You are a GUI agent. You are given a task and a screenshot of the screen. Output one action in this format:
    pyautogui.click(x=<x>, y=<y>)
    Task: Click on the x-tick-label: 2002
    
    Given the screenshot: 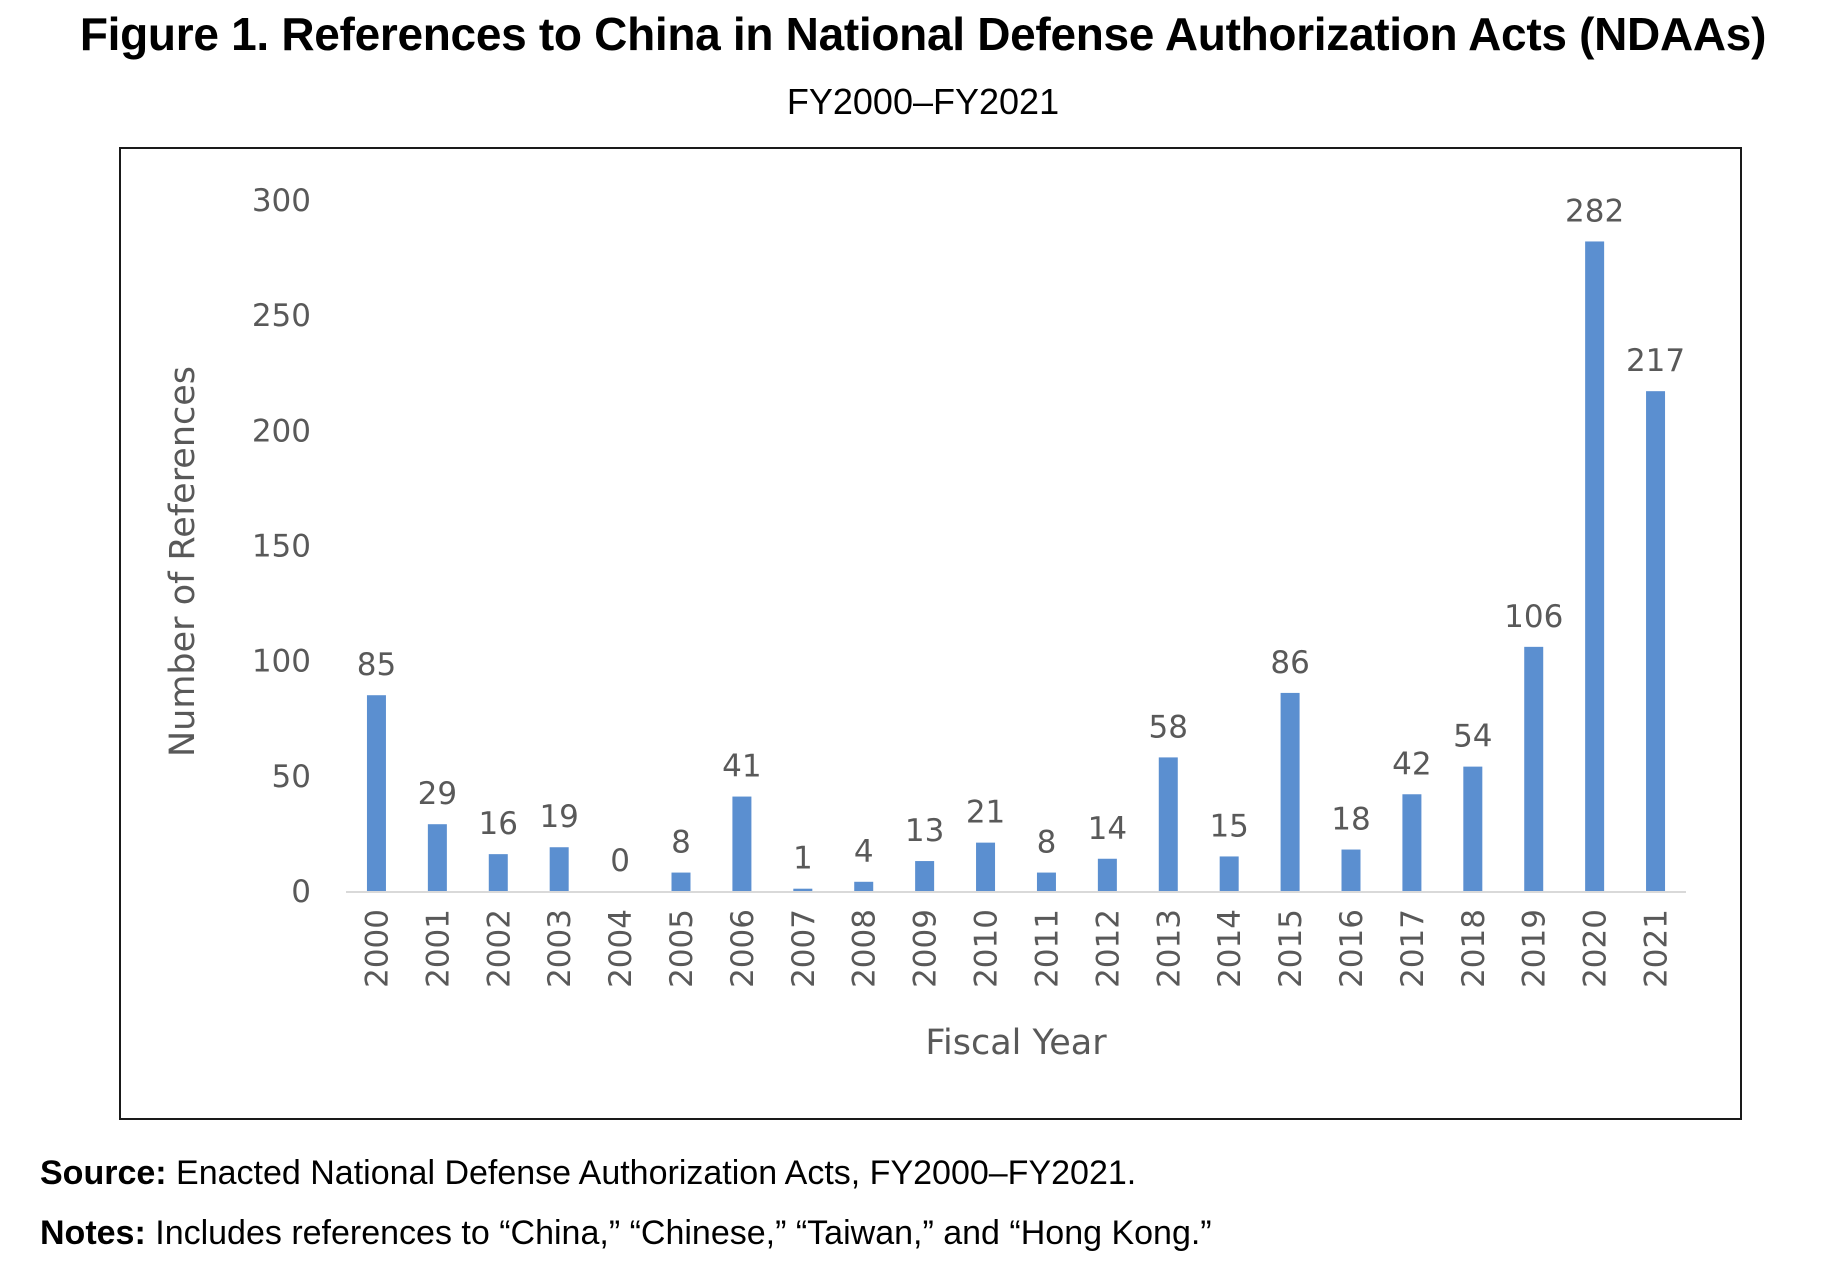 What is the action you would take?
    pyautogui.click(x=499, y=948)
    